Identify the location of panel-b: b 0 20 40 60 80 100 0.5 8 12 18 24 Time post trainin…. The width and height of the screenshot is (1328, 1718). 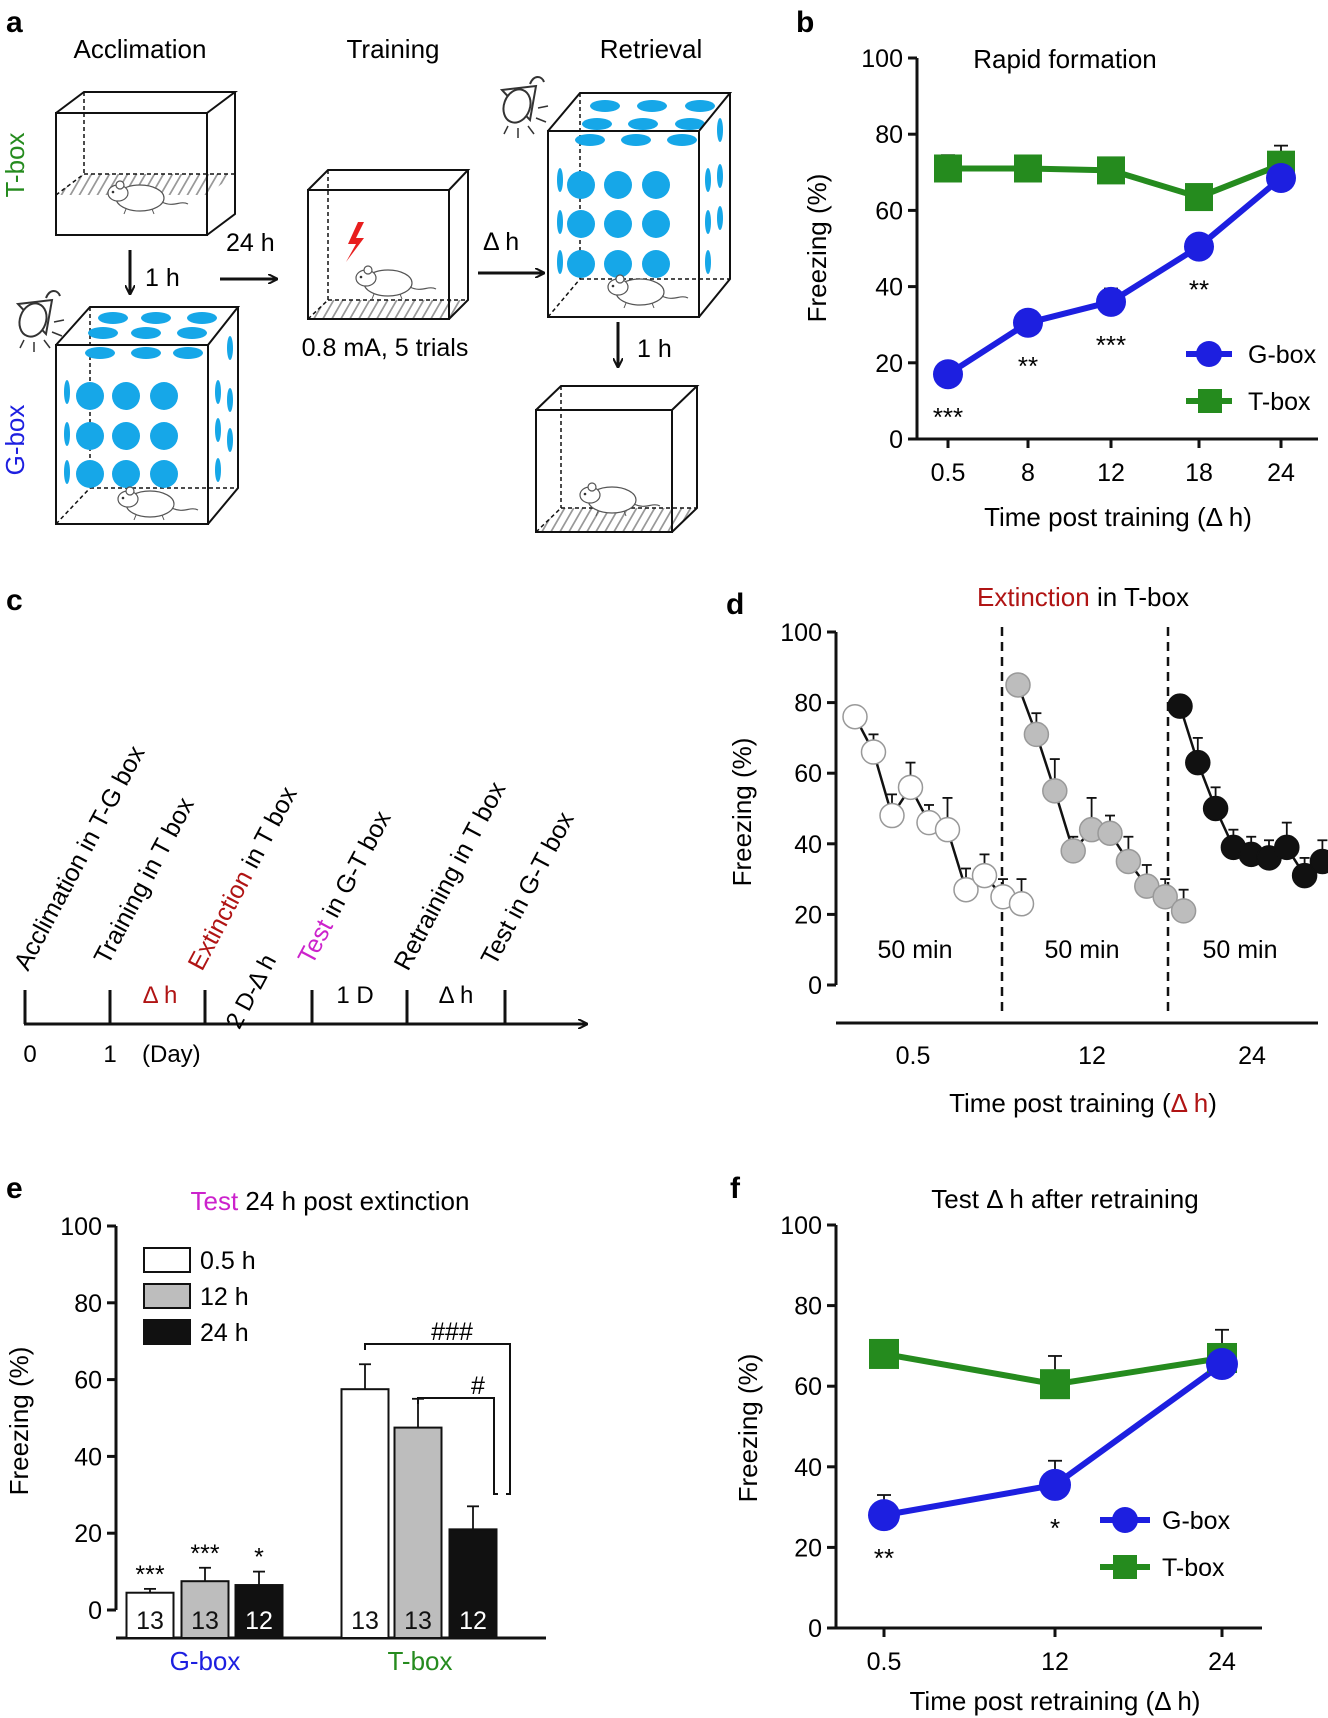
(1057, 269).